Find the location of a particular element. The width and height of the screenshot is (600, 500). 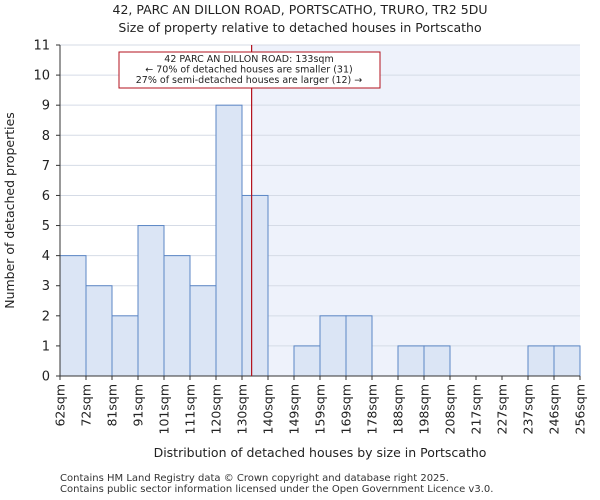

annotation-line-1: 42 PARC AN DILLON ROAD: 133sqm is located at coordinates (248, 59).